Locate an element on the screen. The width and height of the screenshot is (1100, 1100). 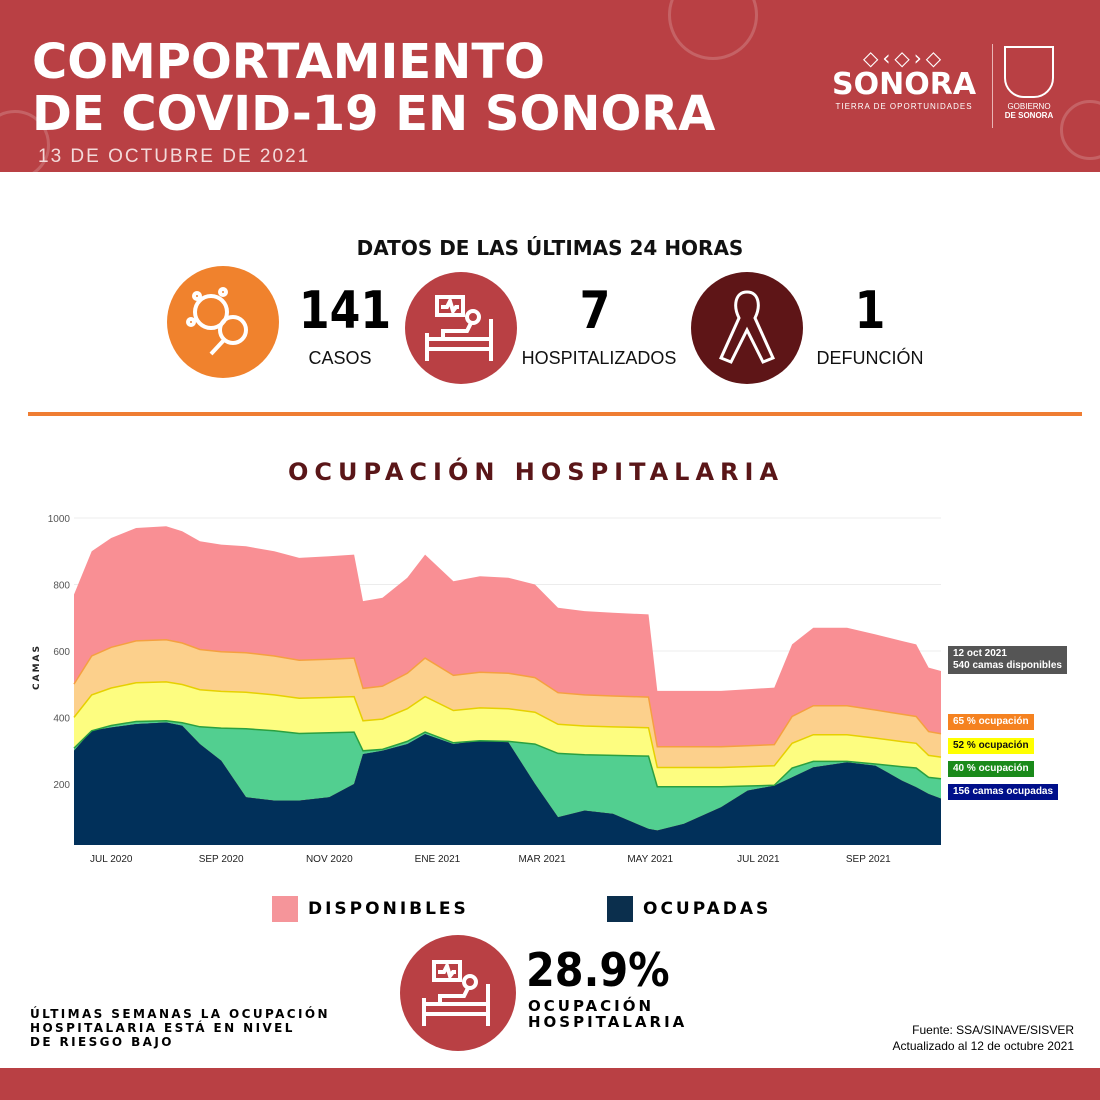
legend-swatch-disponibles is located at coordinates (285, 909).